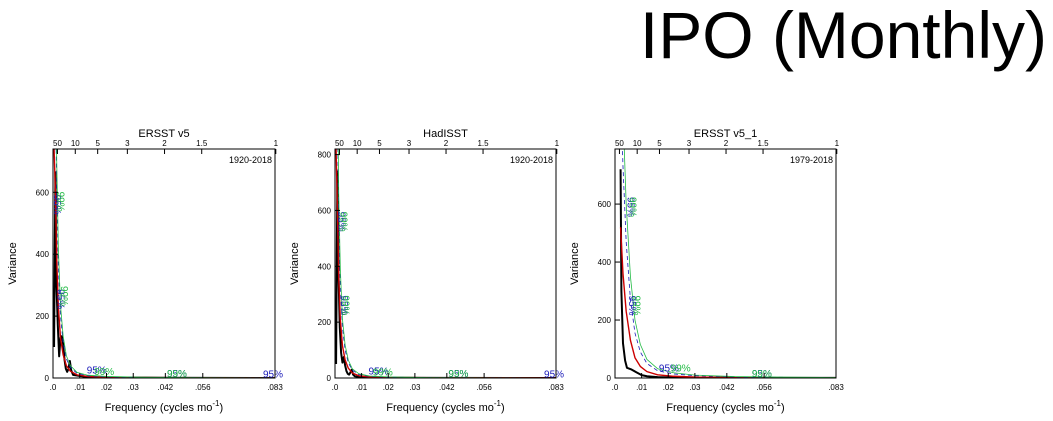 This screenshot has width=1053, height=421. I want to click on page-title: IPO (Monthly), so click(843, 36).